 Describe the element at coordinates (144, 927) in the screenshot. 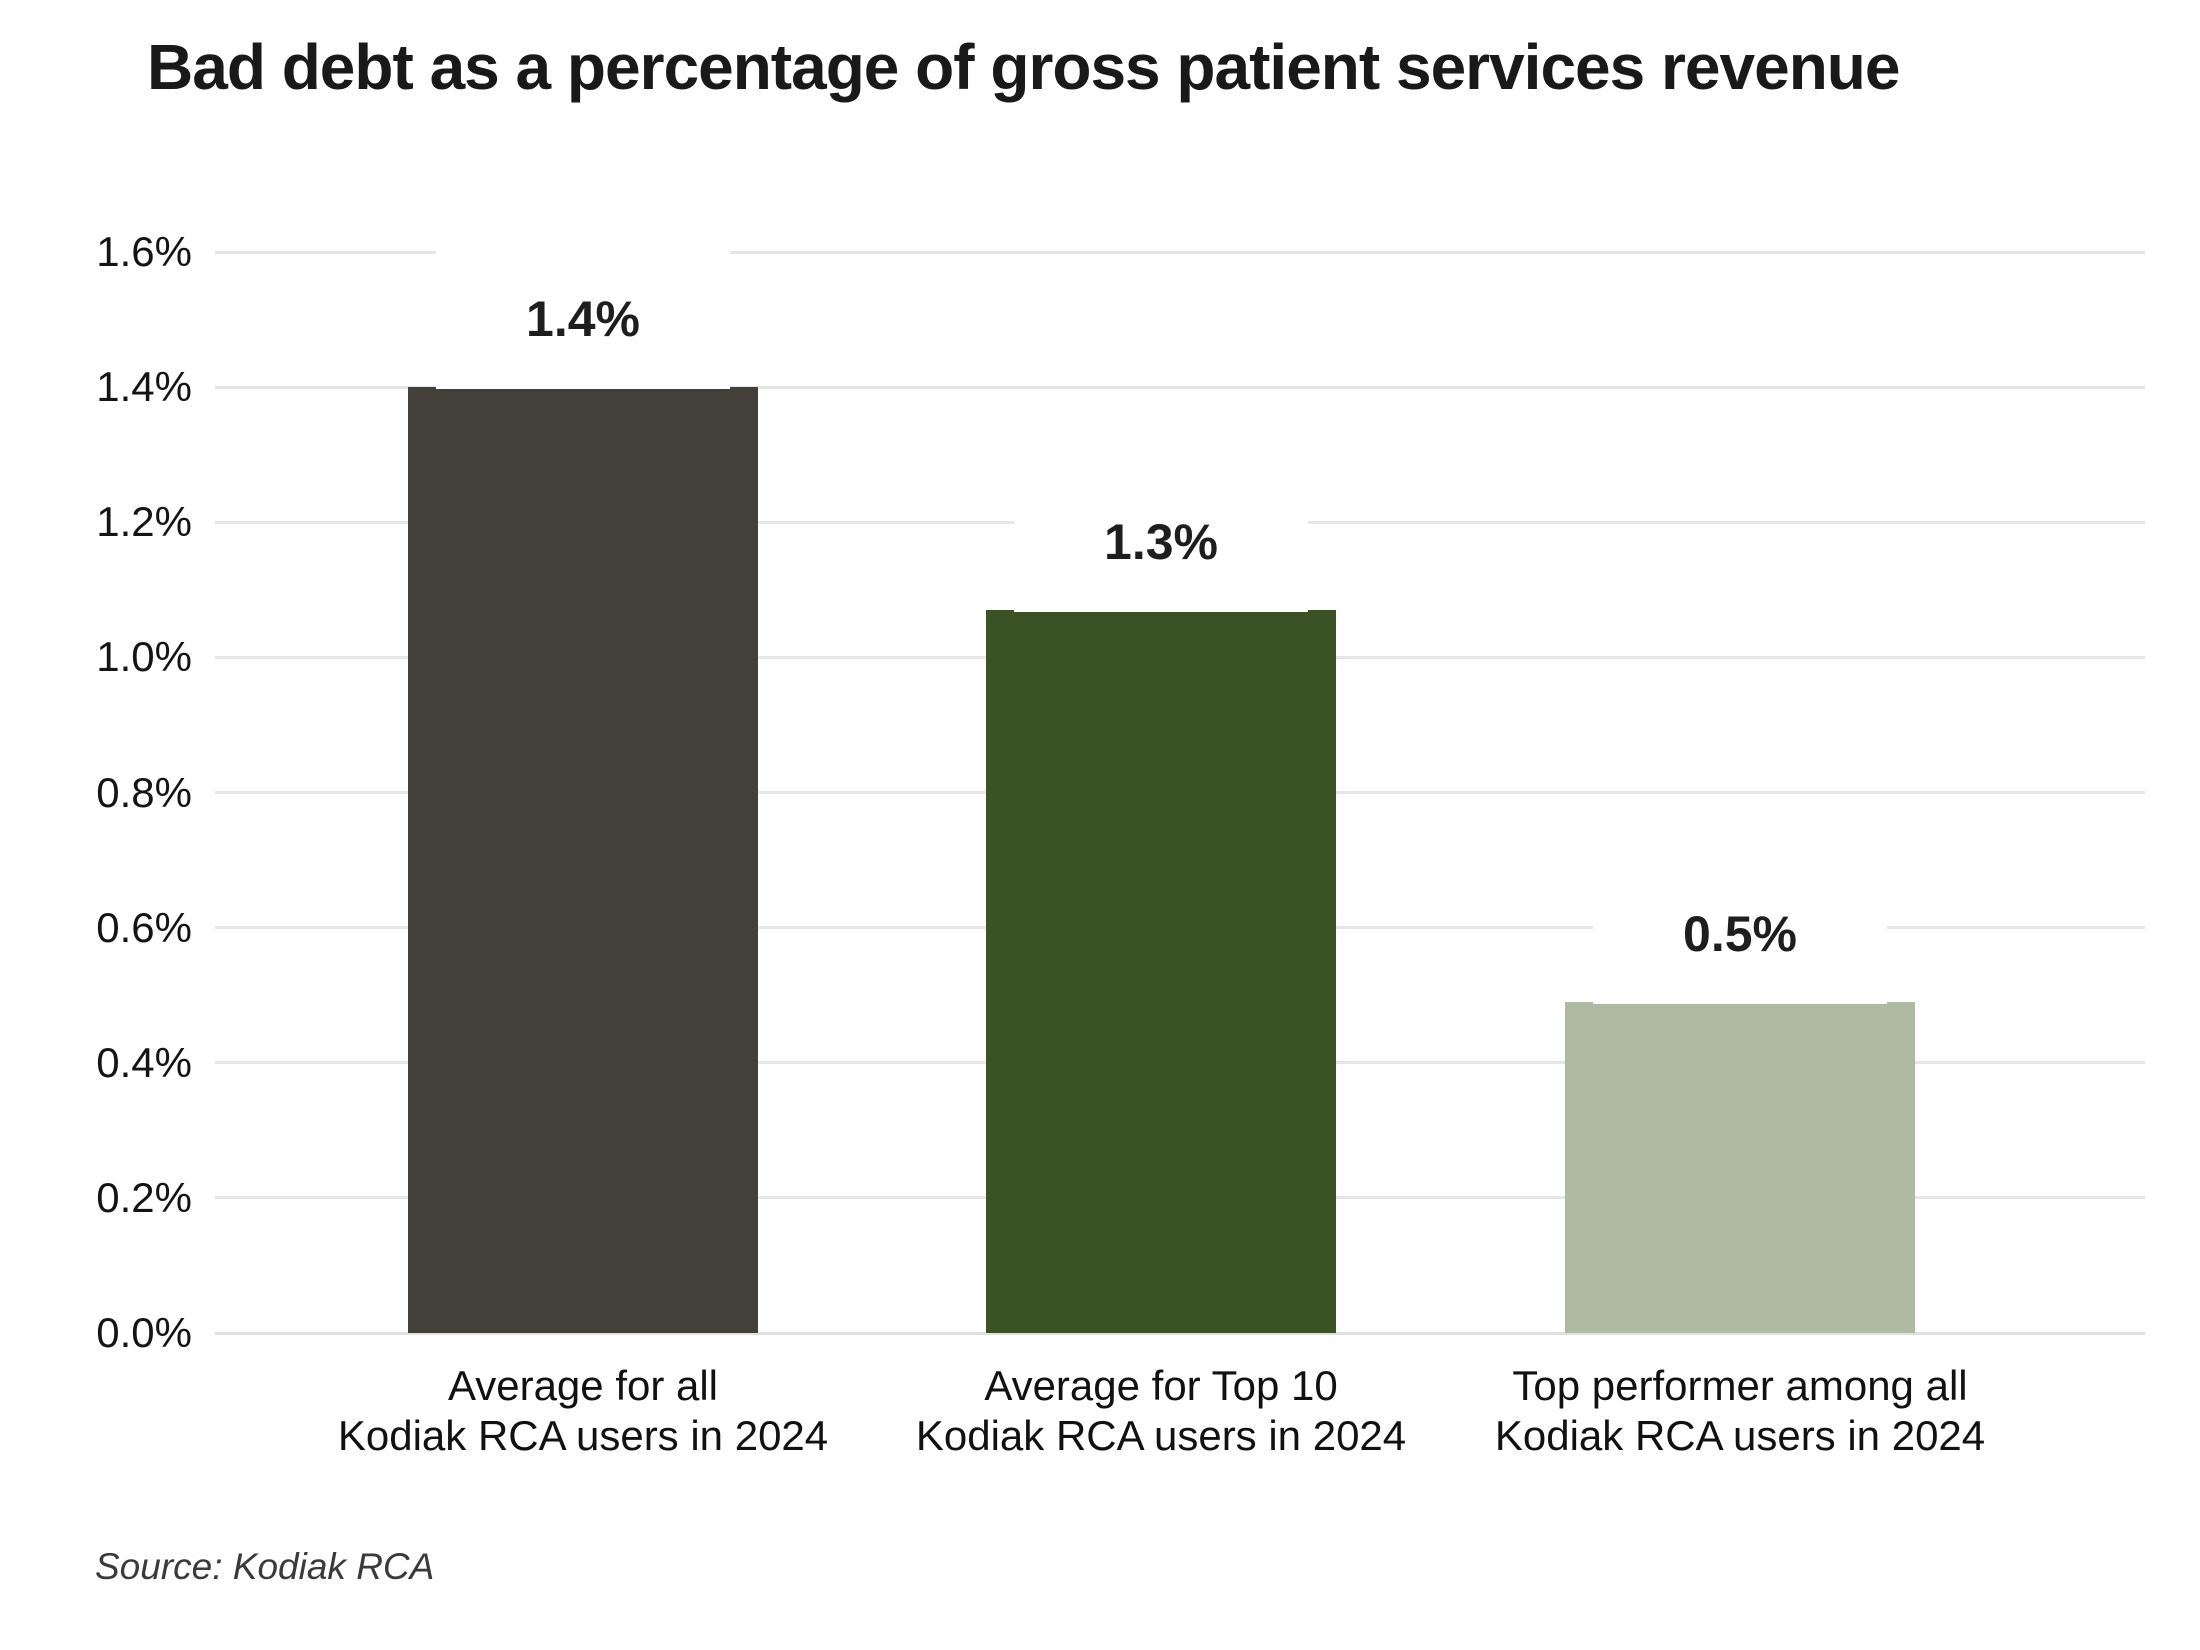

I see `y-axis-tick-label: 0.6%` at that location.